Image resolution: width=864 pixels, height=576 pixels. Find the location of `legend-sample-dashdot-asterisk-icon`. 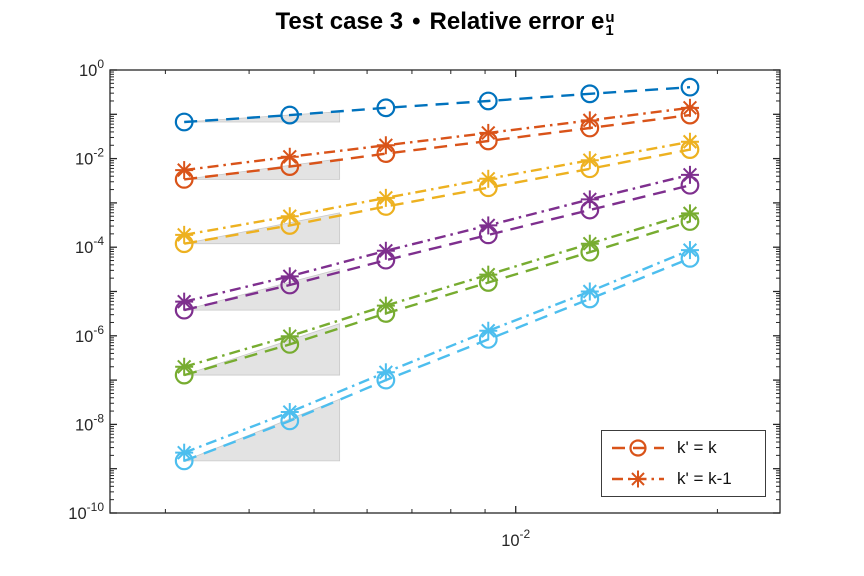

legend-sample-dashdot-asterisk-icon is located at coordinates (638, 479).